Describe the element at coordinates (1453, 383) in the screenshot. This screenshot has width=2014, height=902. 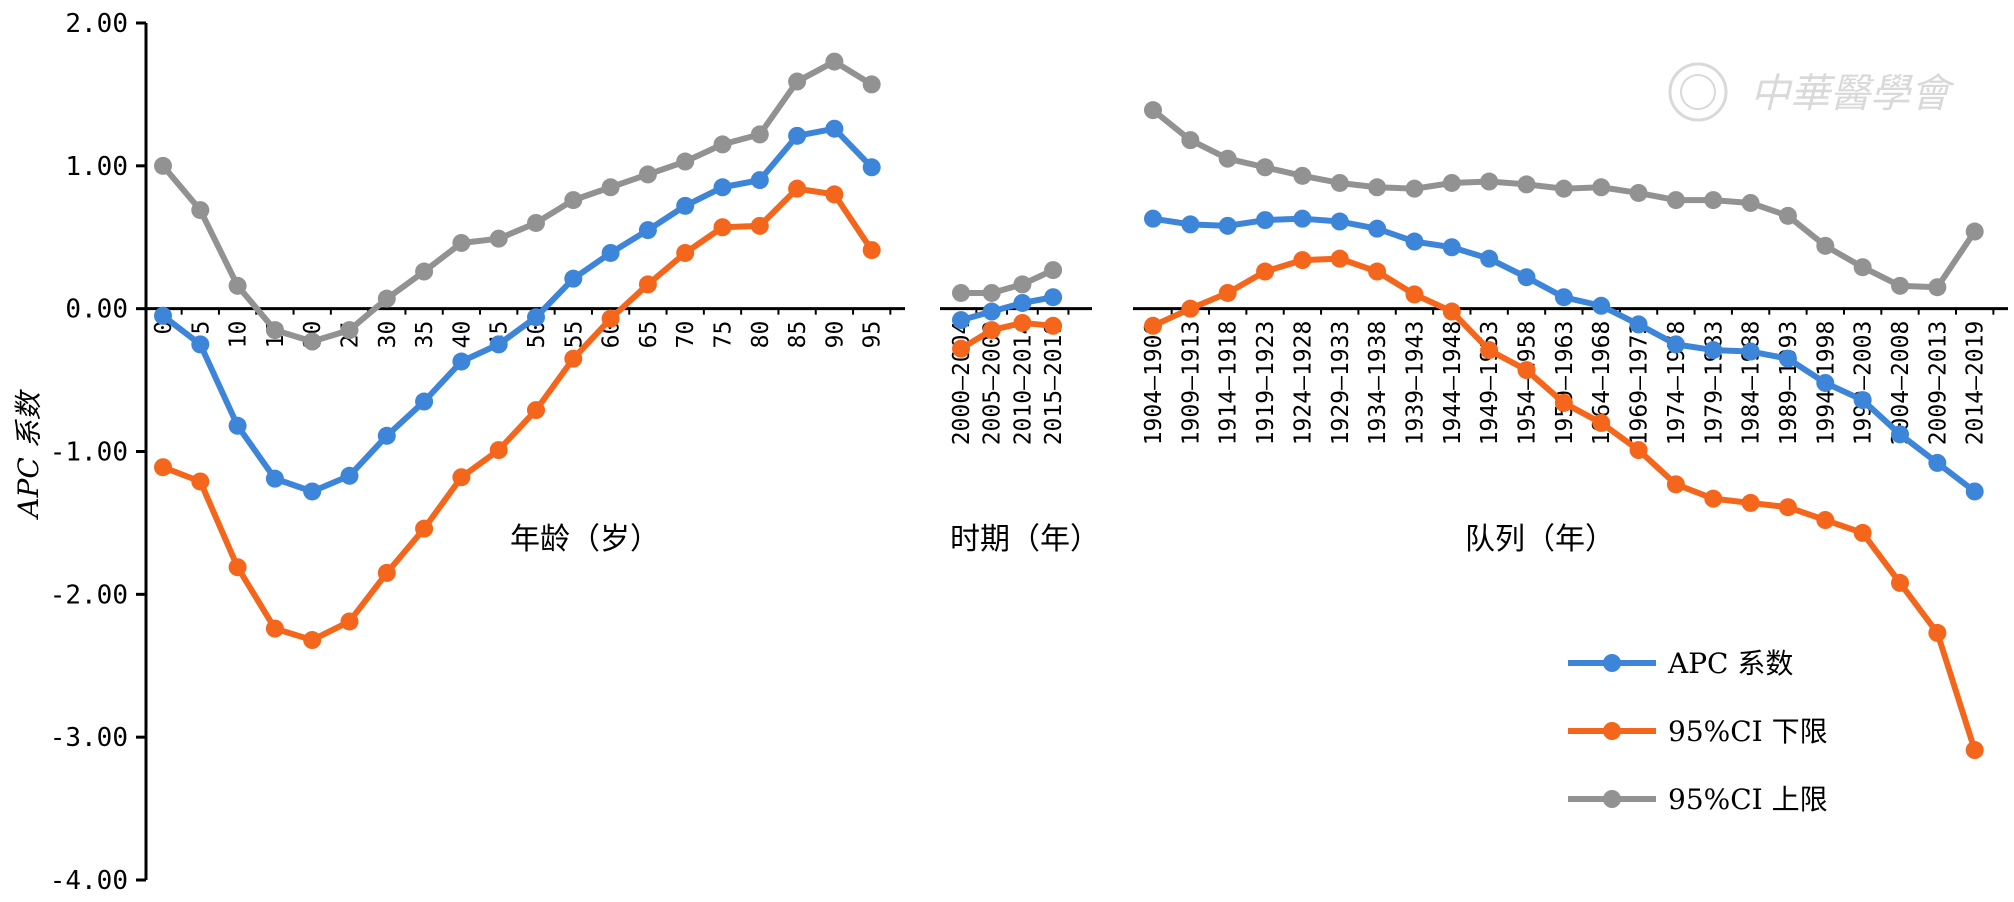
I see `x-tick-label: 1944—1948` at that location.